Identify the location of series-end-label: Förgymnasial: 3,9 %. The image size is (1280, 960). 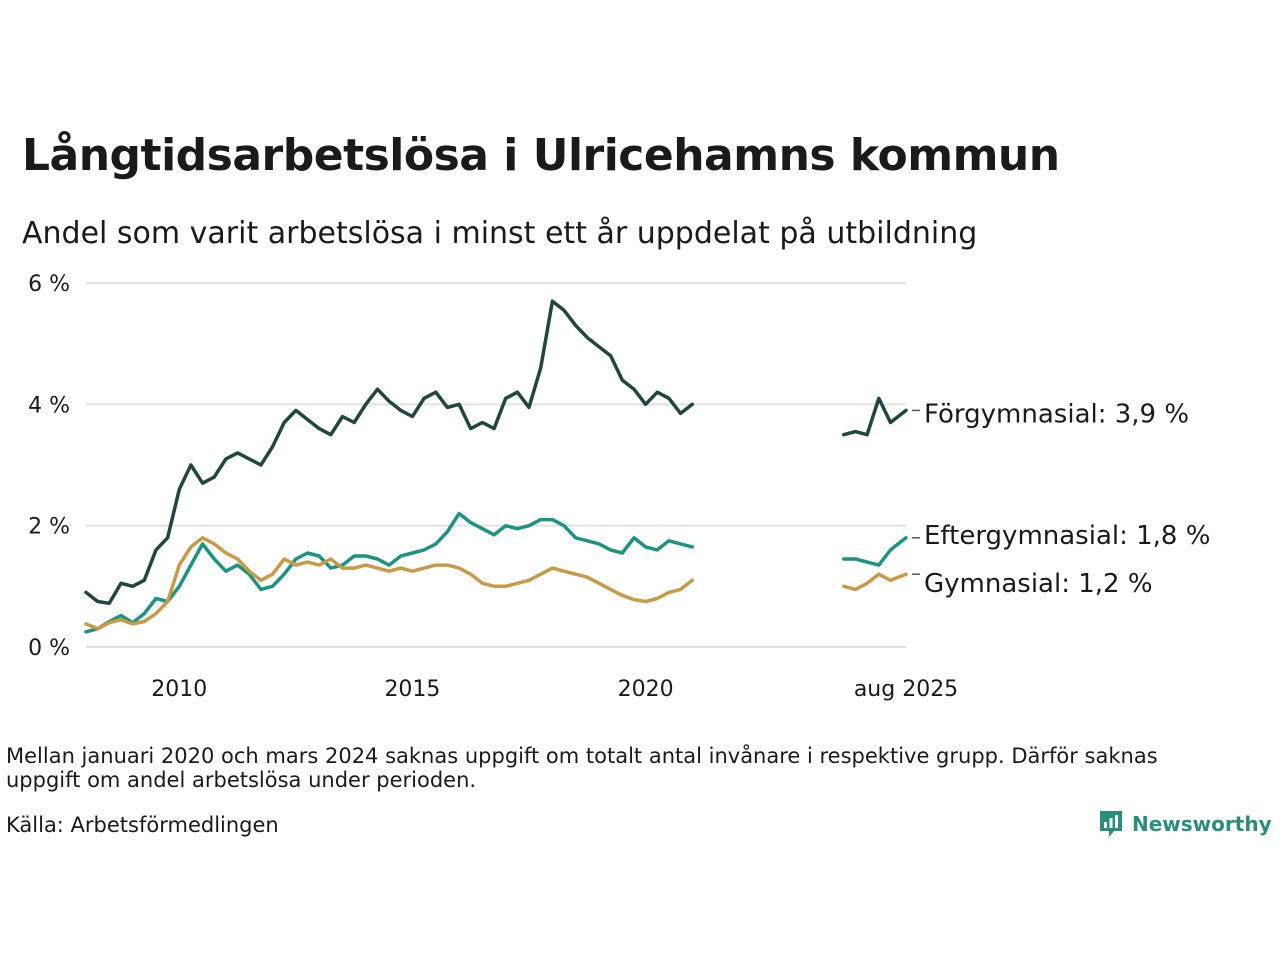
(1056, 414).